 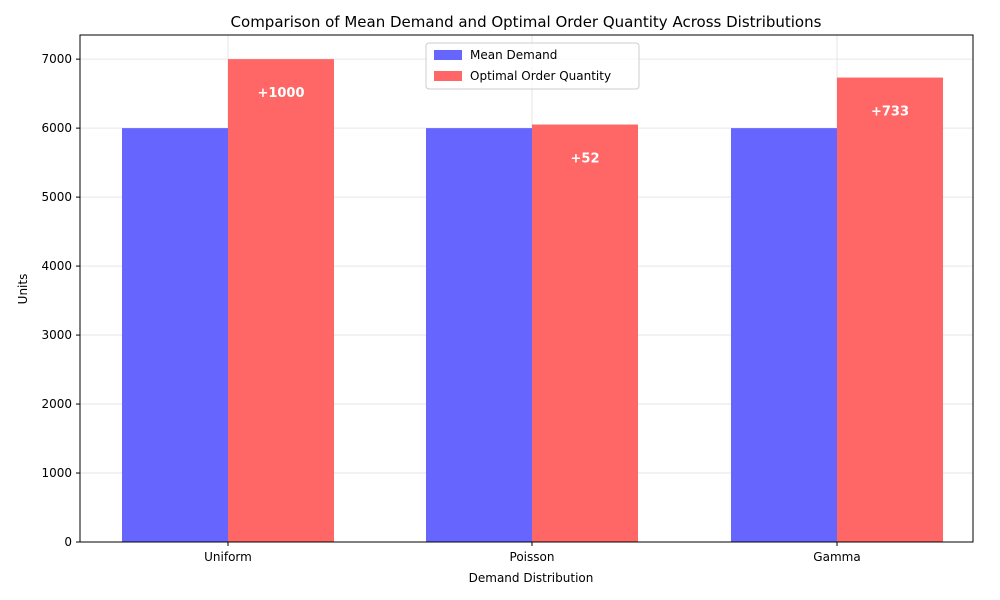 I want to click on bar-optimal-order-quantity-poisson, so click(x=585, y=333).